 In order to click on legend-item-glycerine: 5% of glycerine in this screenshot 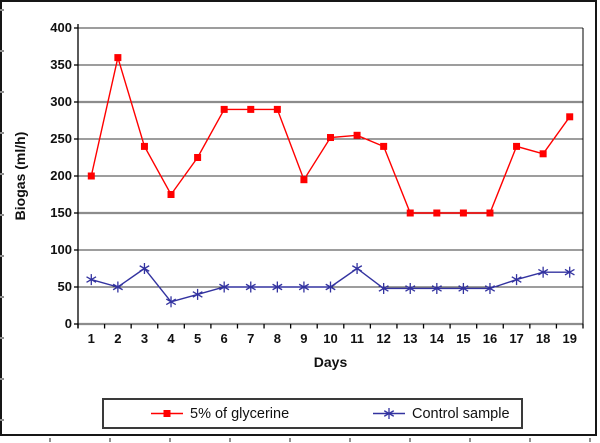, I will do `click(219, 413)`.